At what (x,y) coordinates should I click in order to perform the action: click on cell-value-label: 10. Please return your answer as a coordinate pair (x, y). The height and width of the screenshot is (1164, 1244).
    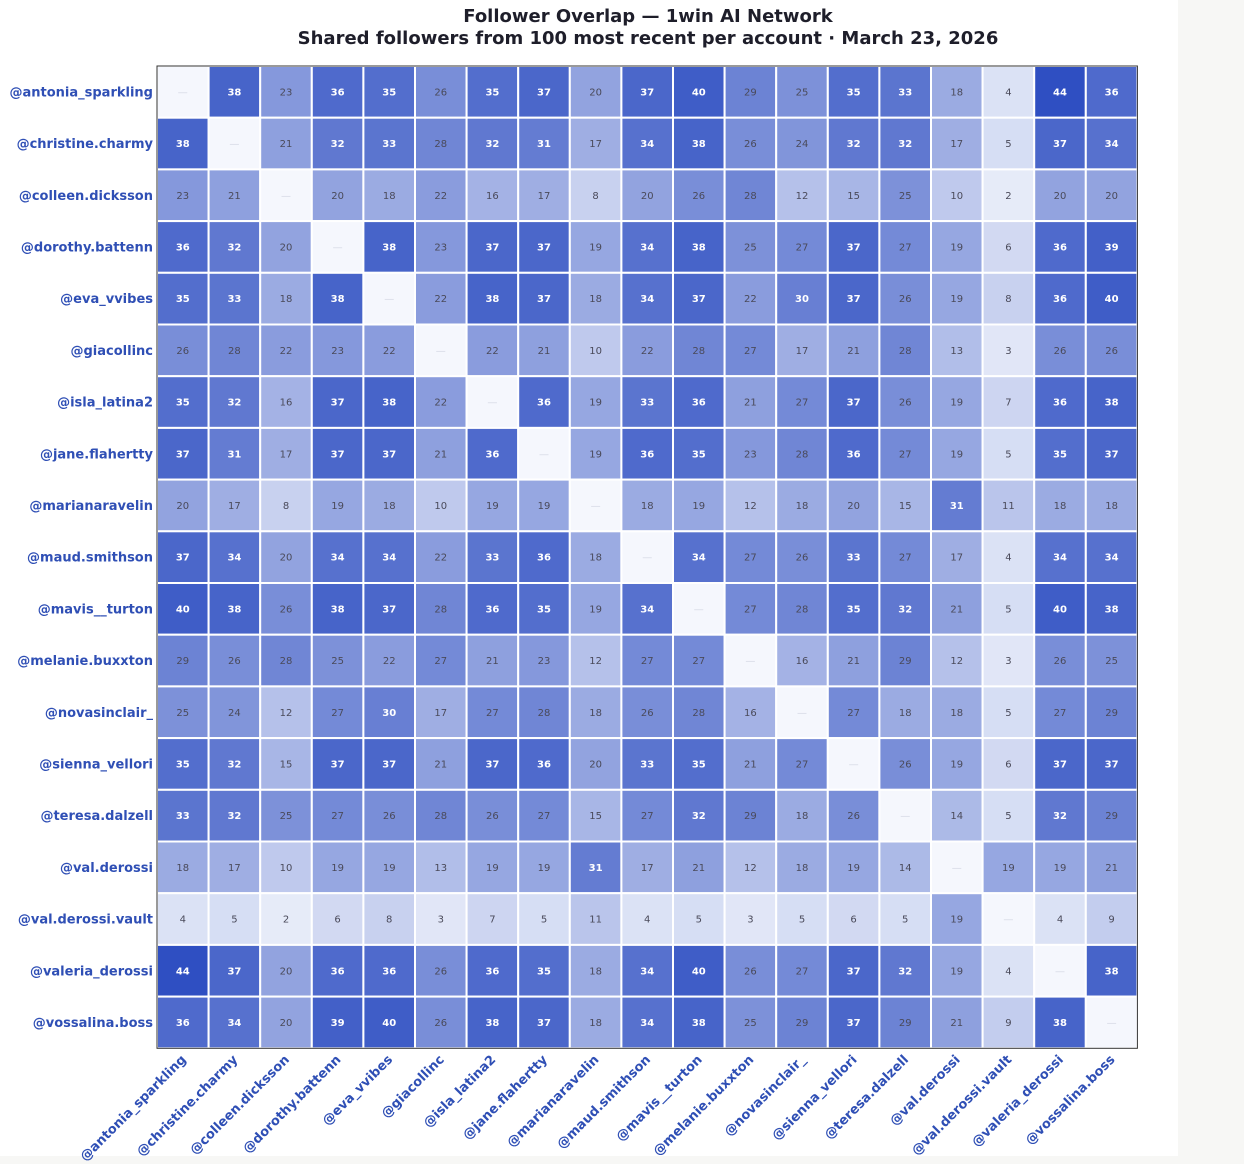
    Looking at the image, I should click on (440, 506).